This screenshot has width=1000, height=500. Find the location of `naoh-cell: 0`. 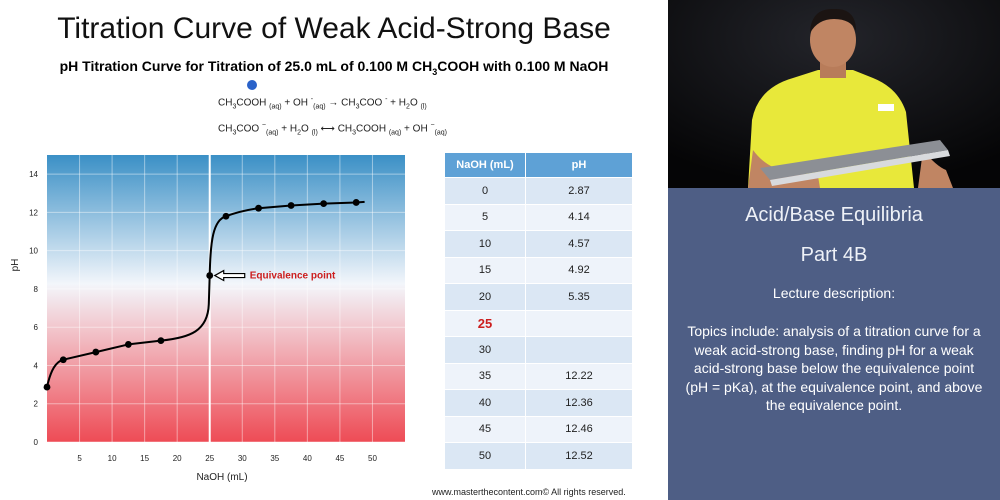

naoh-cell: 0 is located at coordinates (485, 191).